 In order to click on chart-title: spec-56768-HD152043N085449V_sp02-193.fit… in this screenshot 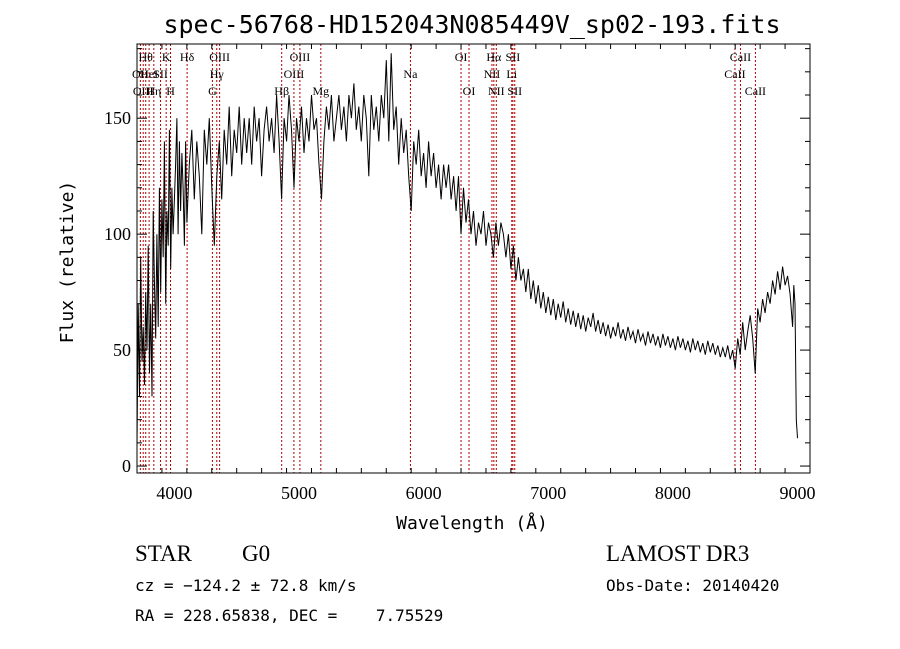, I will do `click(471, 24)`.